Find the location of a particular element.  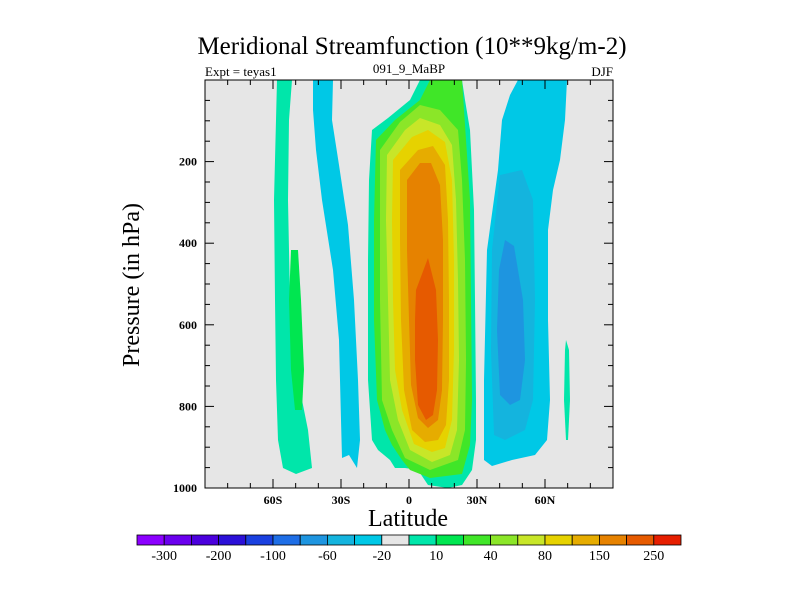

y-axis-label: Pressure (in hPa) is located at coordinates (132, 285).